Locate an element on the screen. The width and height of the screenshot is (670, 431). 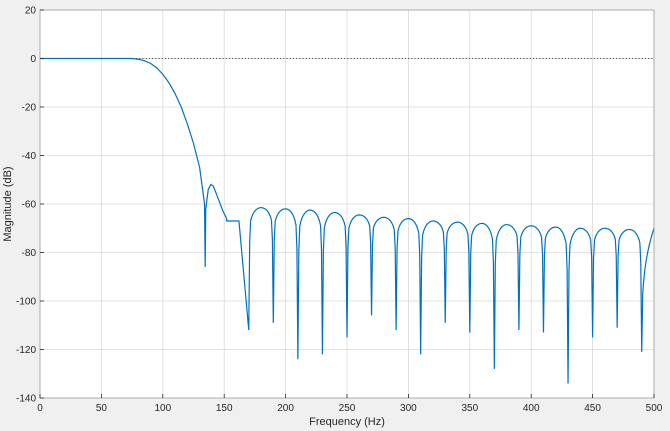
x-tick-label: 300 is located at coordinates (408, 408).